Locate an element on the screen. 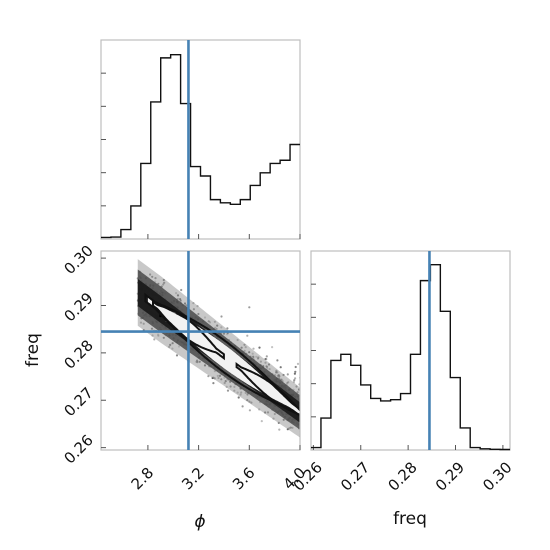 This screenshot has width=550, height=550. joint-contours is located at coordinates (222, 354).